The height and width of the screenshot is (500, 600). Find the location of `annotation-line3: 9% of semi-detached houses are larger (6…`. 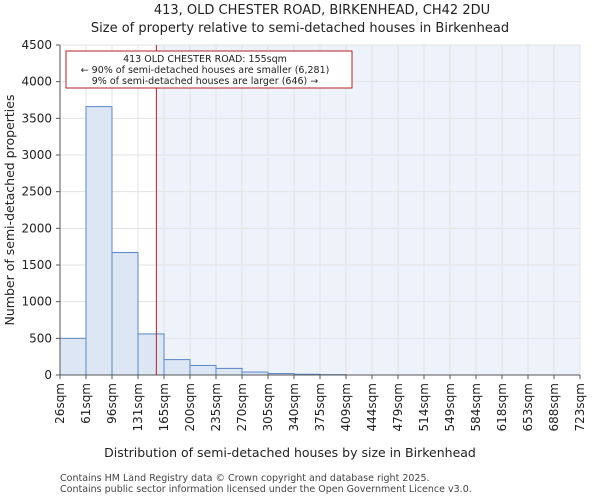

annotation-line3: 9% of semi-detached houses are larger (6… is located at coordinates (205, 81).